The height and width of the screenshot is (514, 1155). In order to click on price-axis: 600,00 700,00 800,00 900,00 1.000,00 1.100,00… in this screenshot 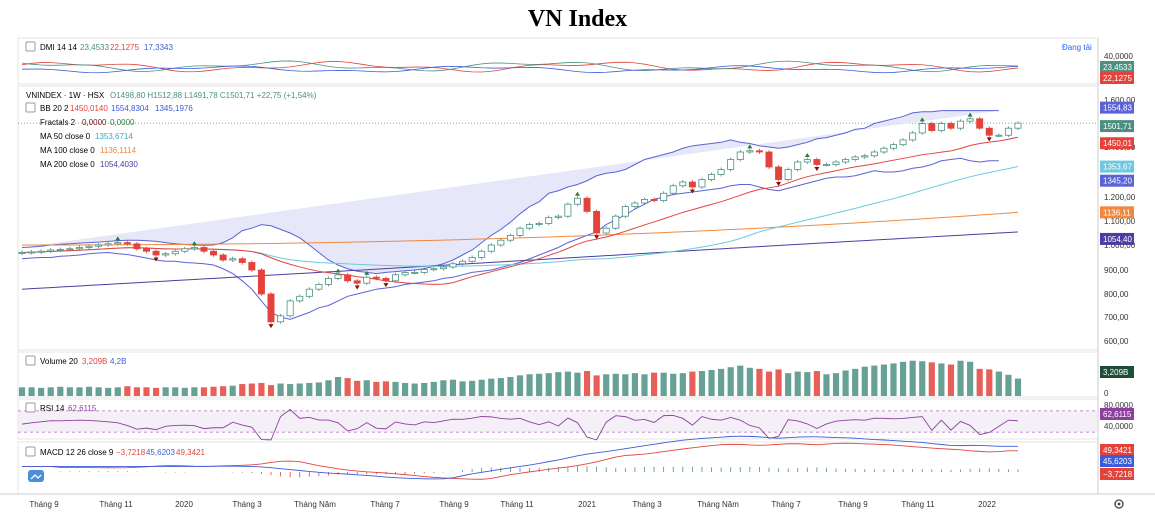, I will do `click(1120, 221)`.